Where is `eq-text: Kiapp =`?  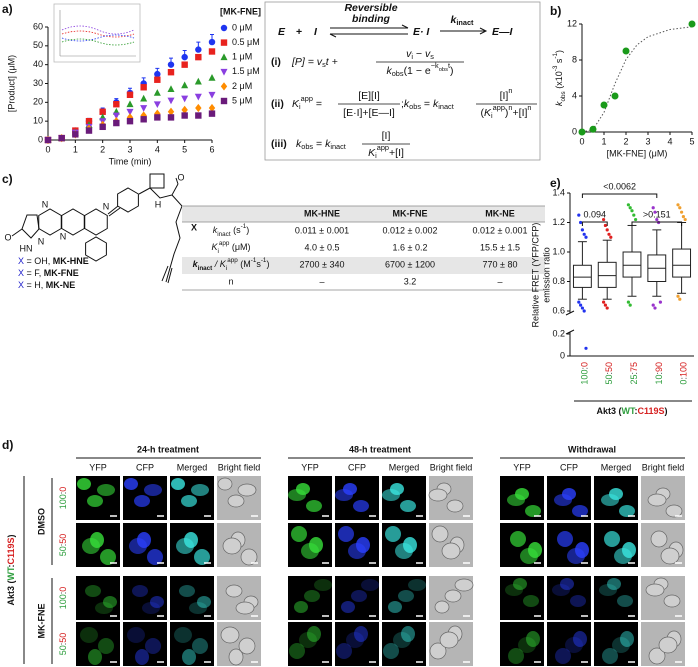 eq-text: Kiapp = is located at coordinates (307, 102).